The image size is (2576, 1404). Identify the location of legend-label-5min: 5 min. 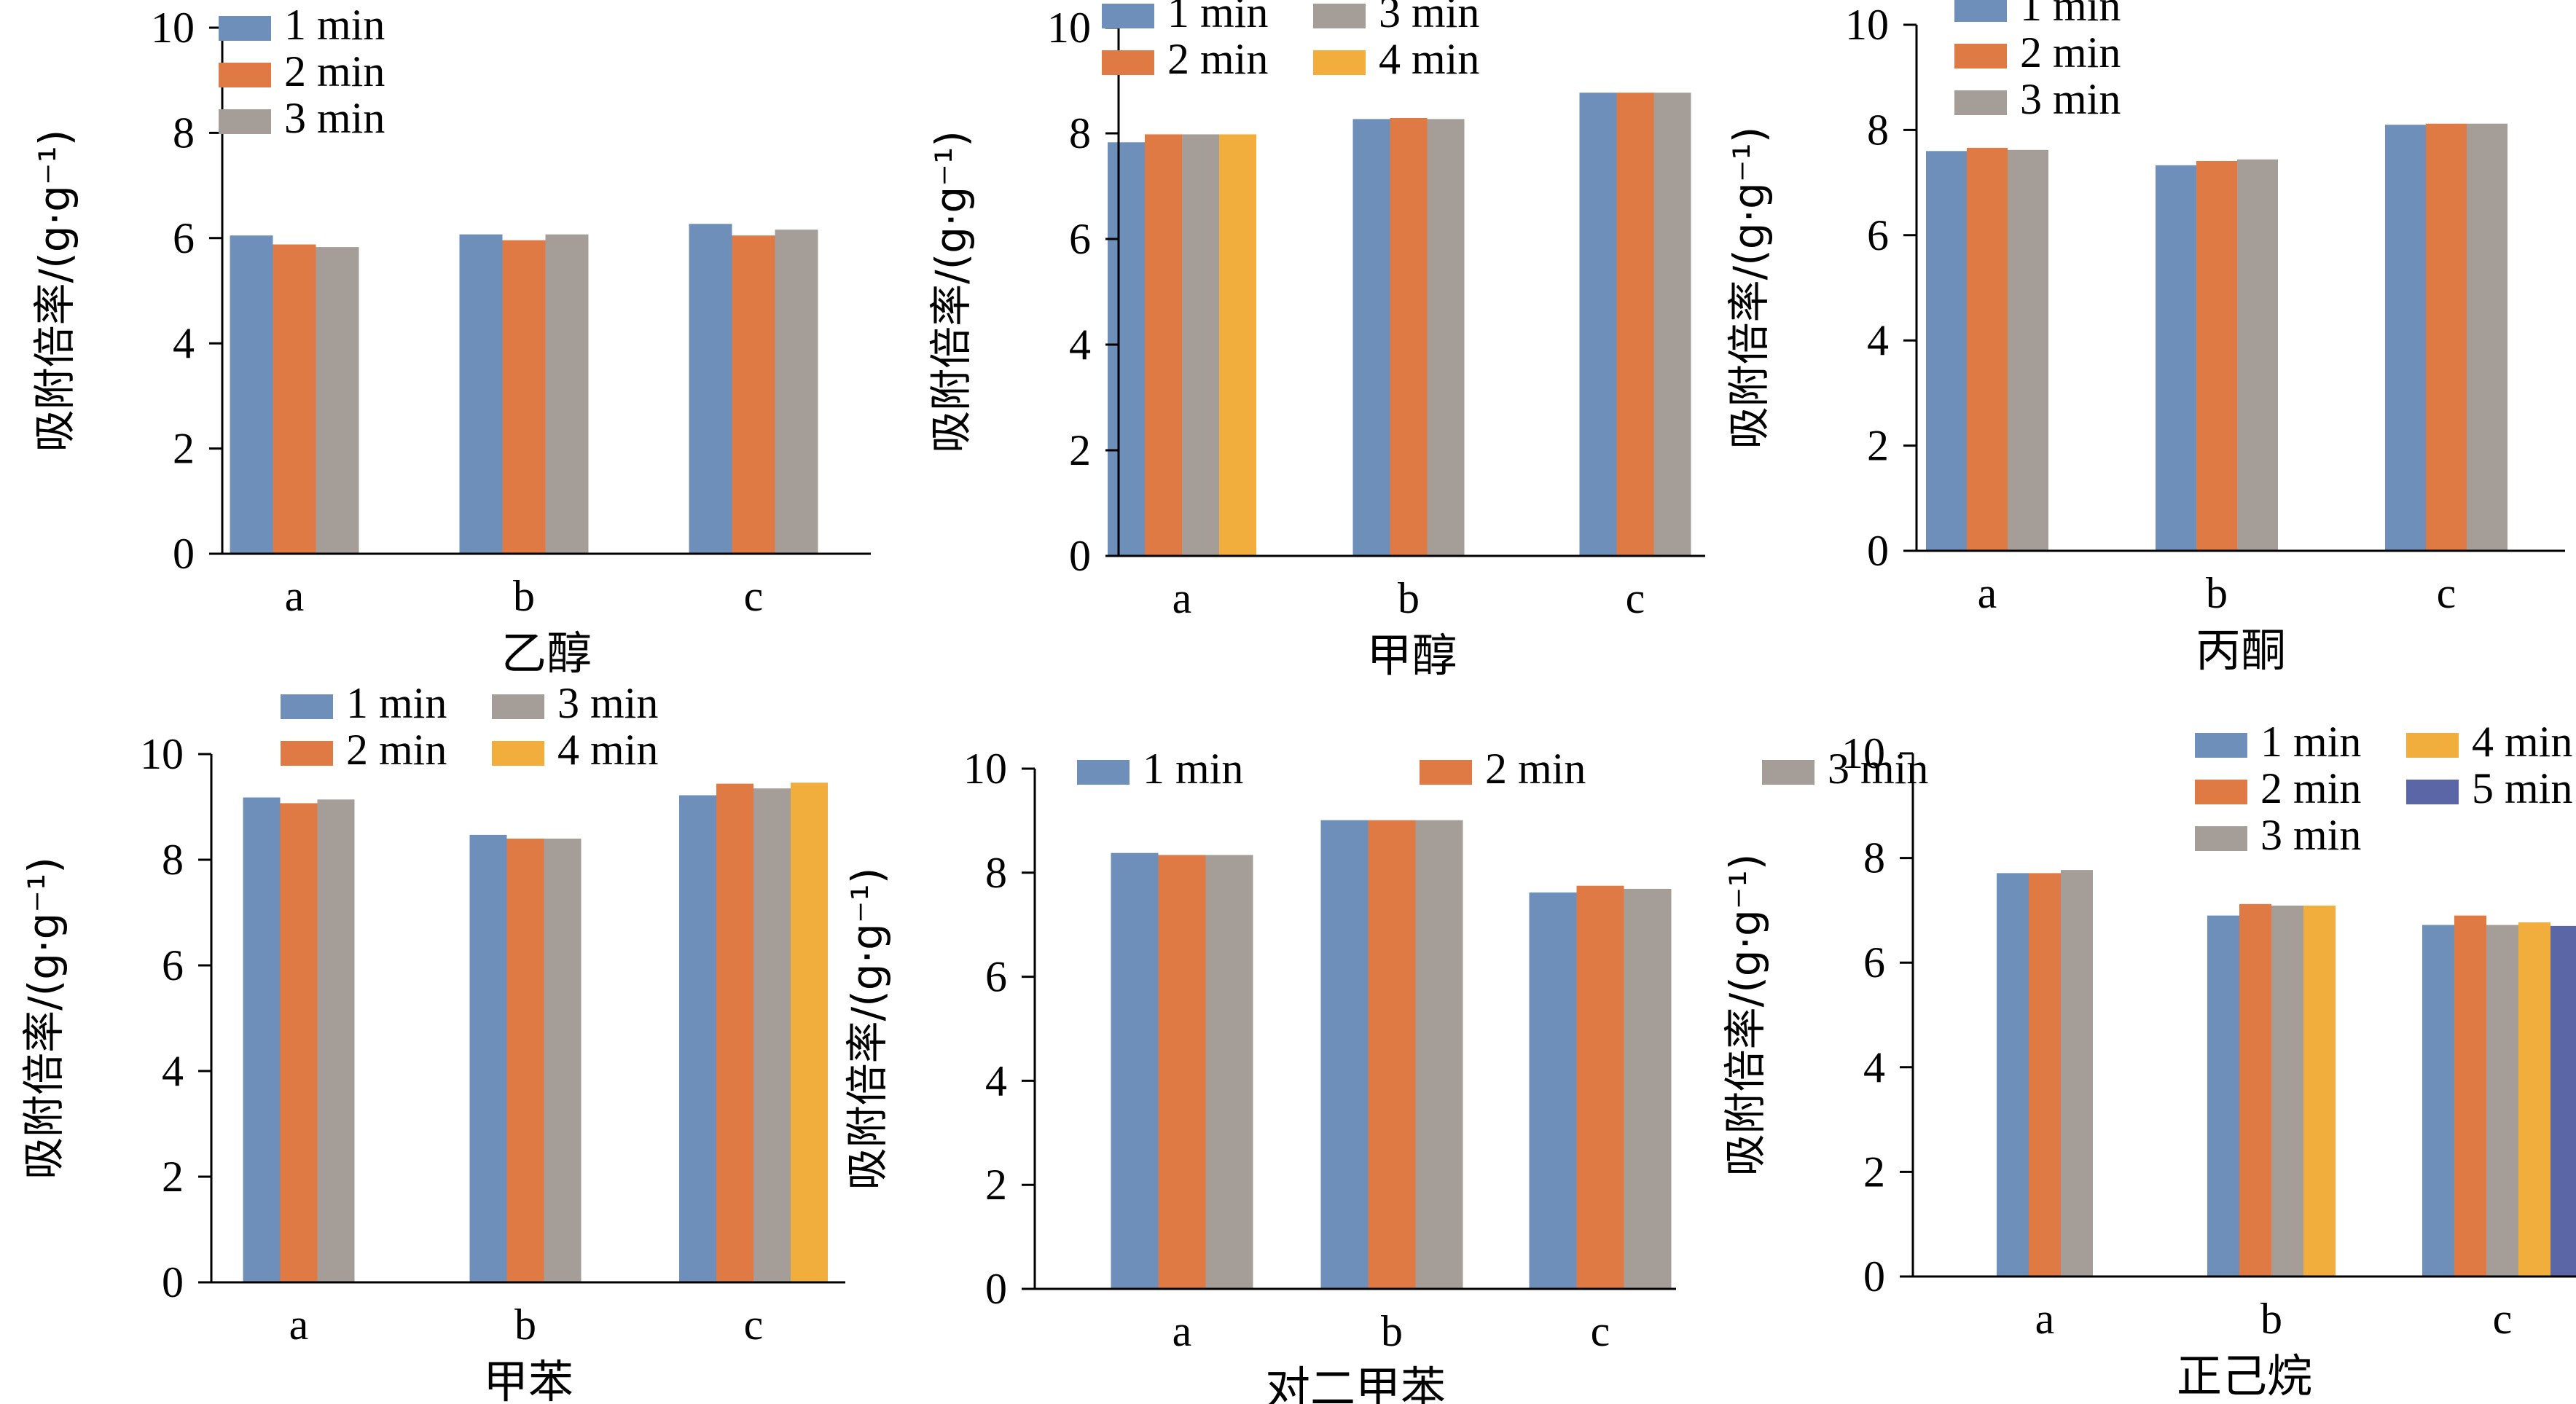
(2522, 788).